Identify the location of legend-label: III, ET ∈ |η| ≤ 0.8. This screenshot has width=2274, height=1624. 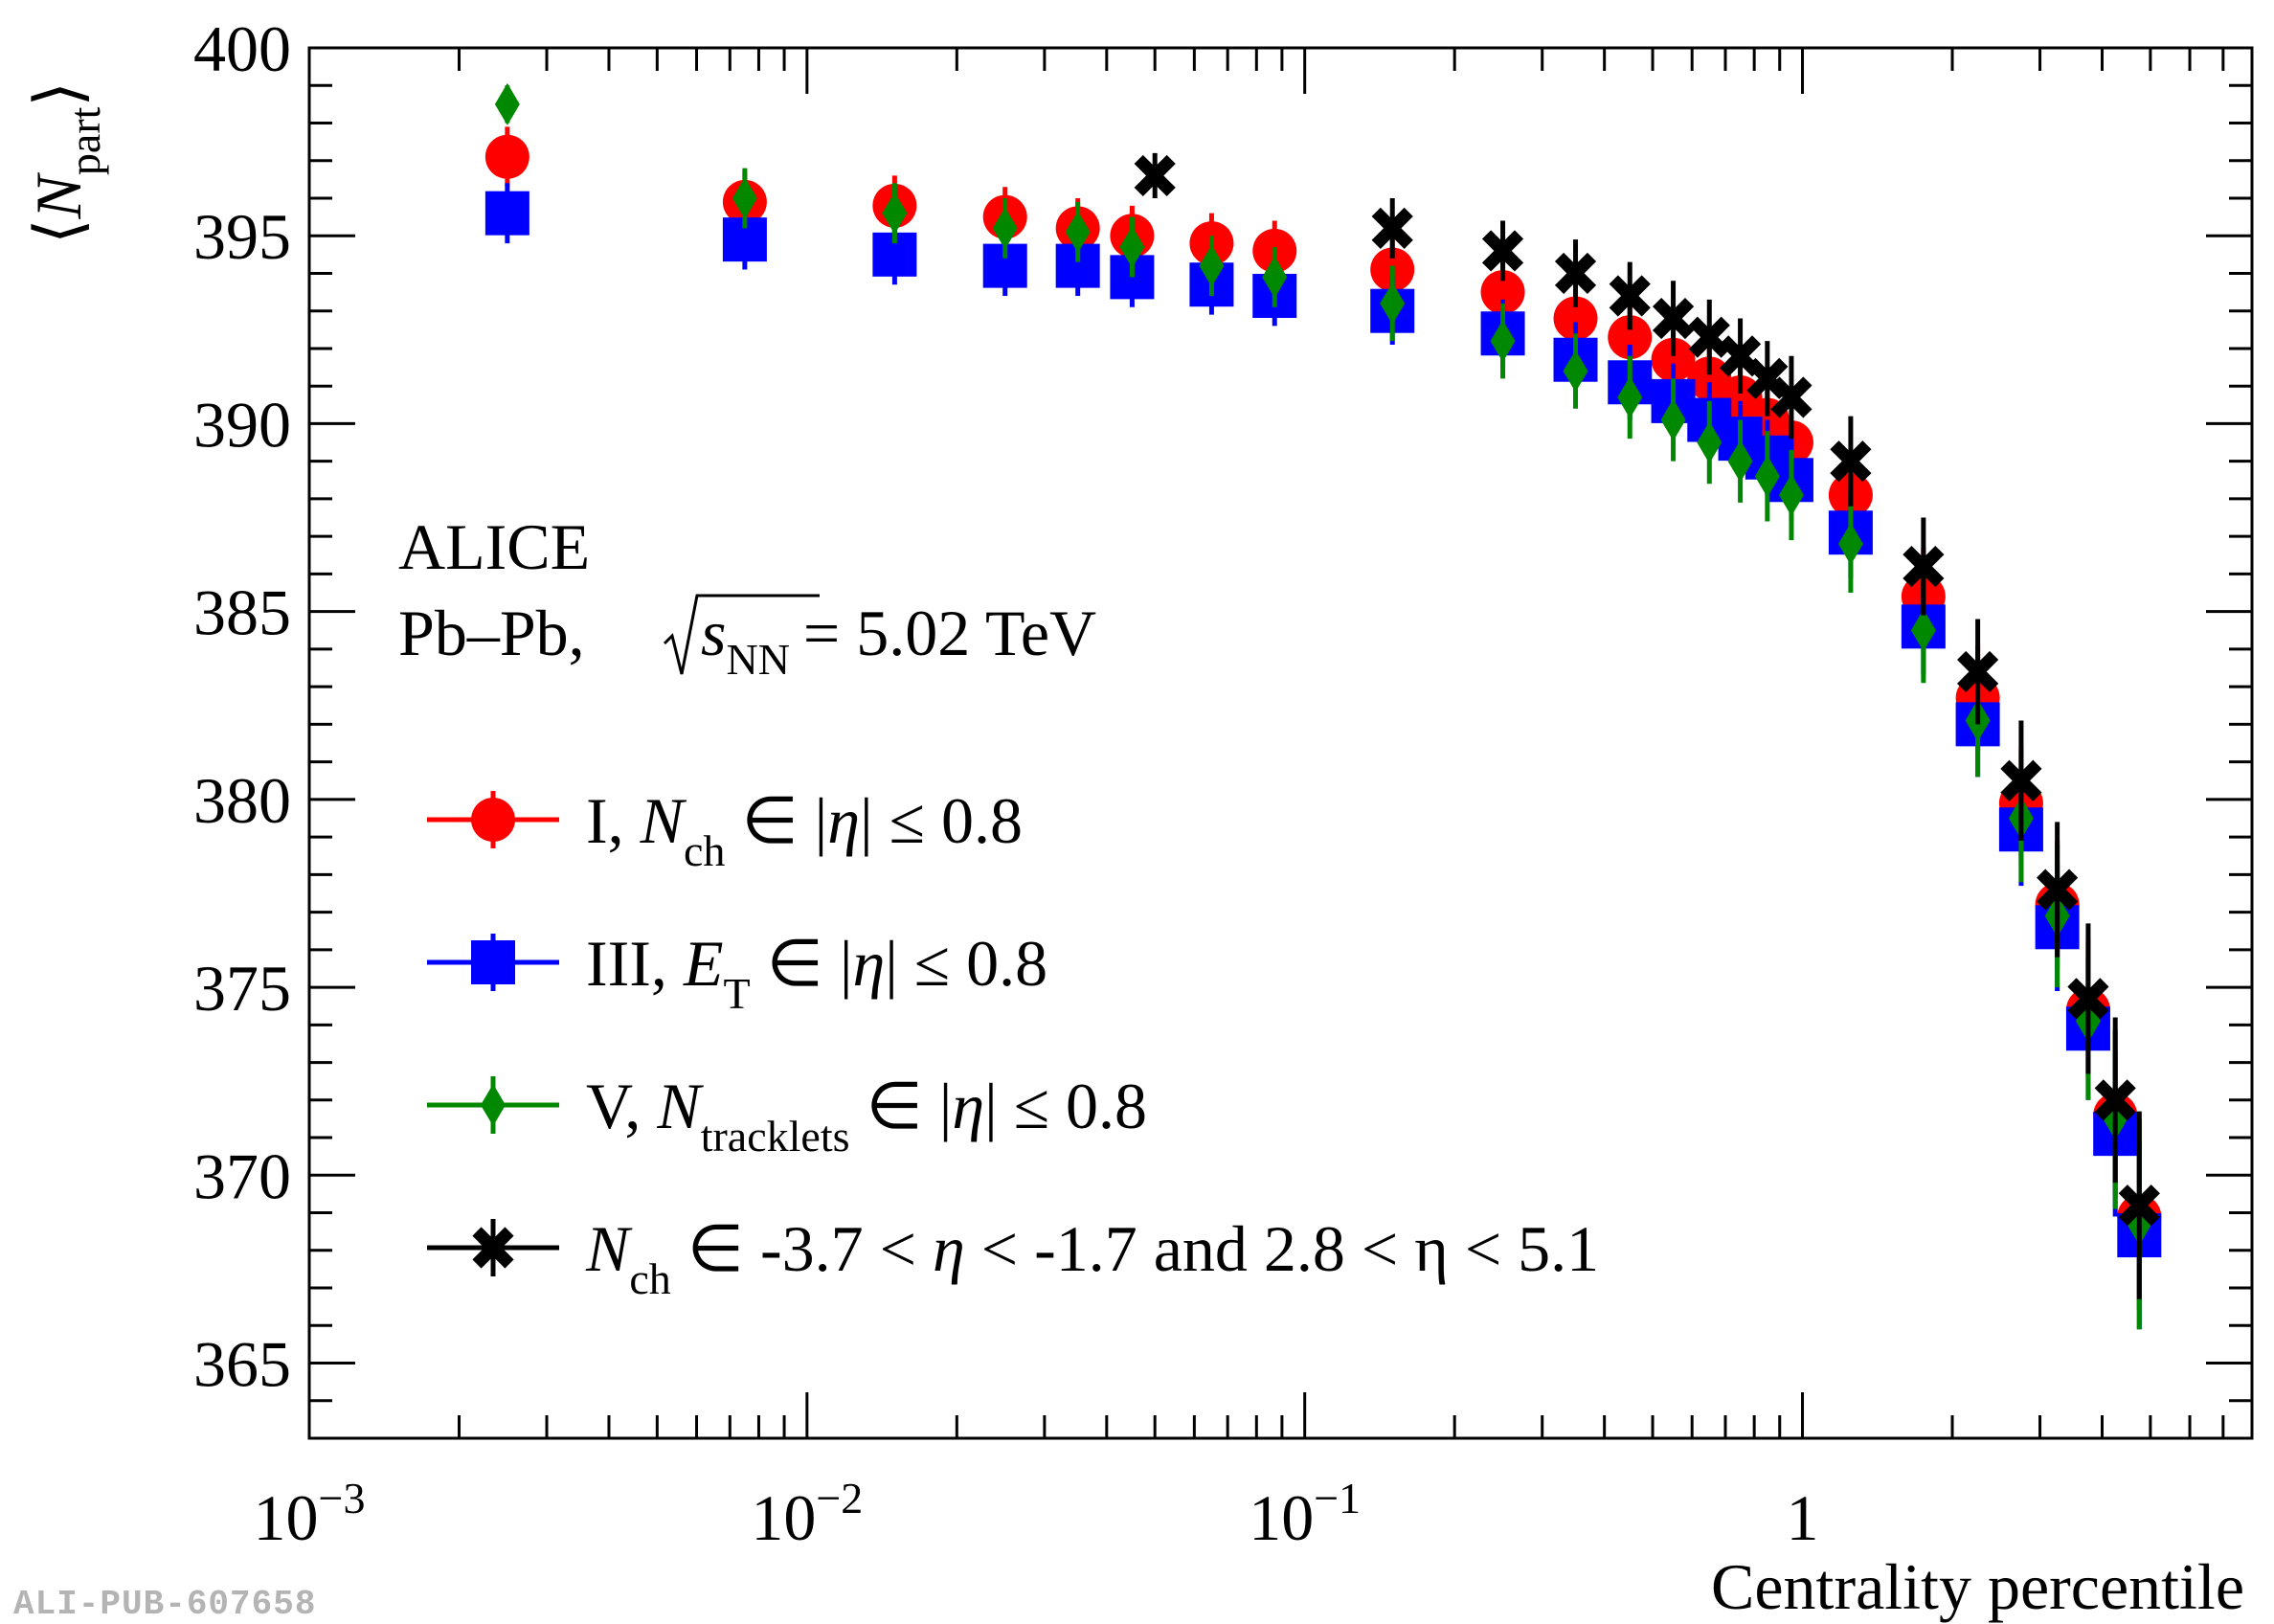
(817, 972).